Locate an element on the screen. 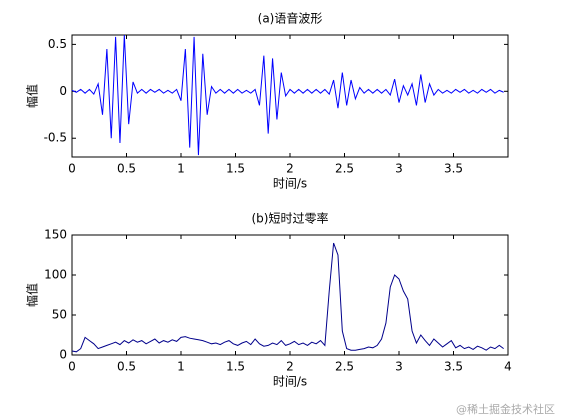 The height and width of the screenshot is (420, 561). chart-title: (b)短时过零率 is located at coordinates (290, 218).